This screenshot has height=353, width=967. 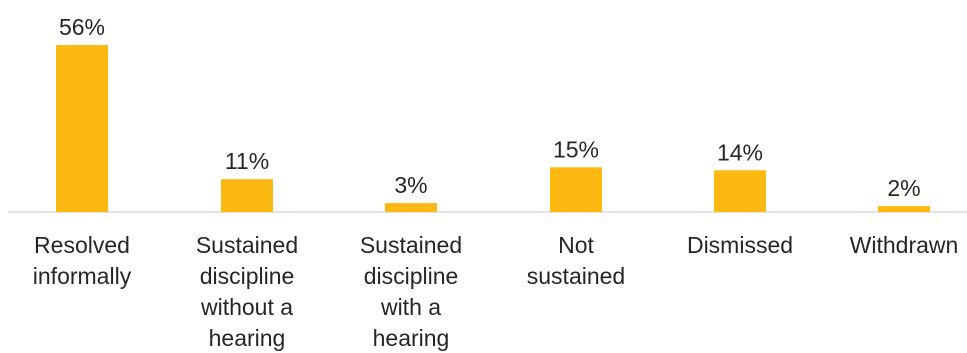 I want to click on category-label-1-line-2: without a, so click(x=246, y=307).